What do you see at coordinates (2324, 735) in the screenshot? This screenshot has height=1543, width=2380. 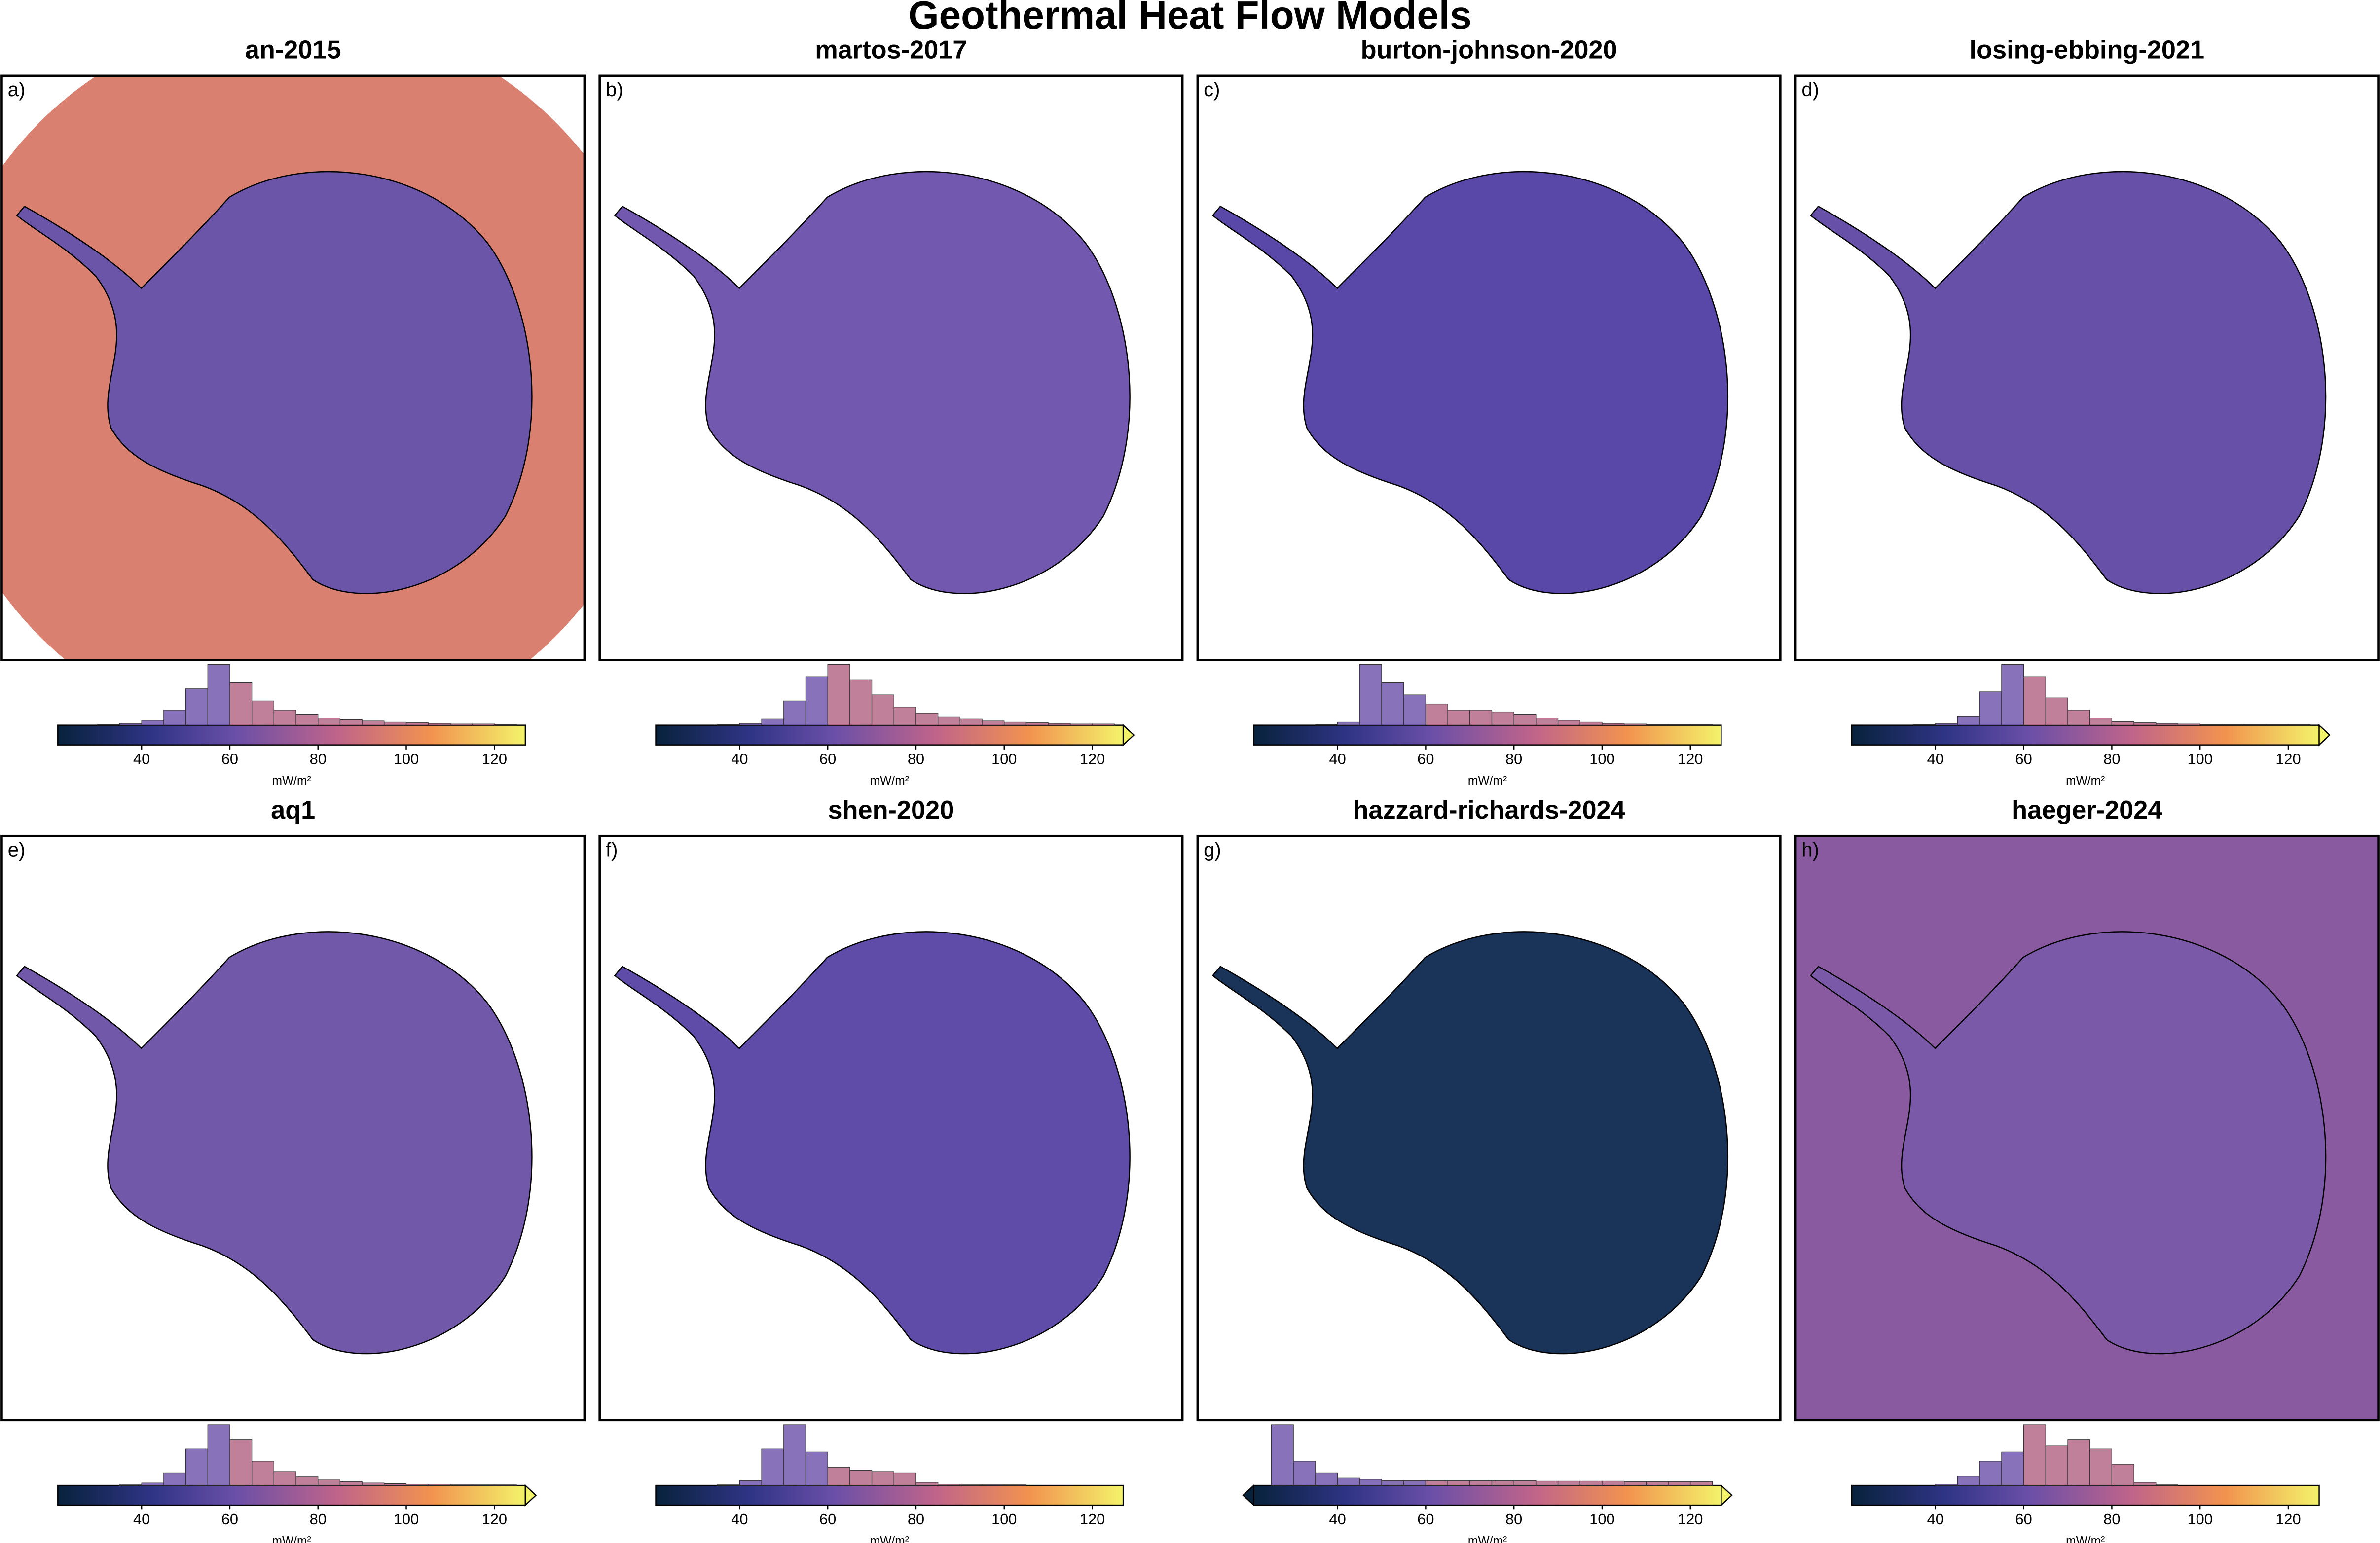 I see `colorbar-extend` at bounding box center [2324, 735].